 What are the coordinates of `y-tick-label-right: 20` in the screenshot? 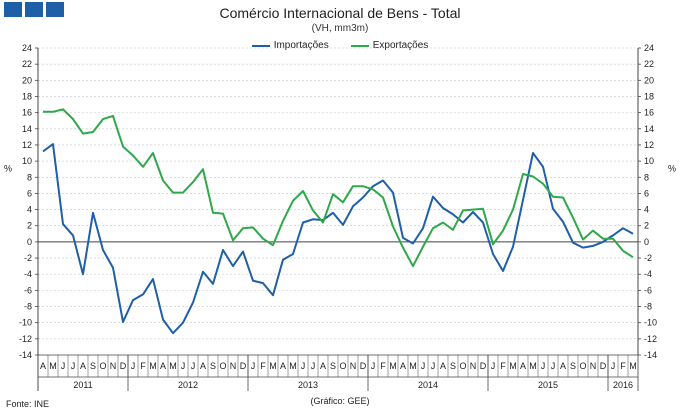 It's located at (649, 80).